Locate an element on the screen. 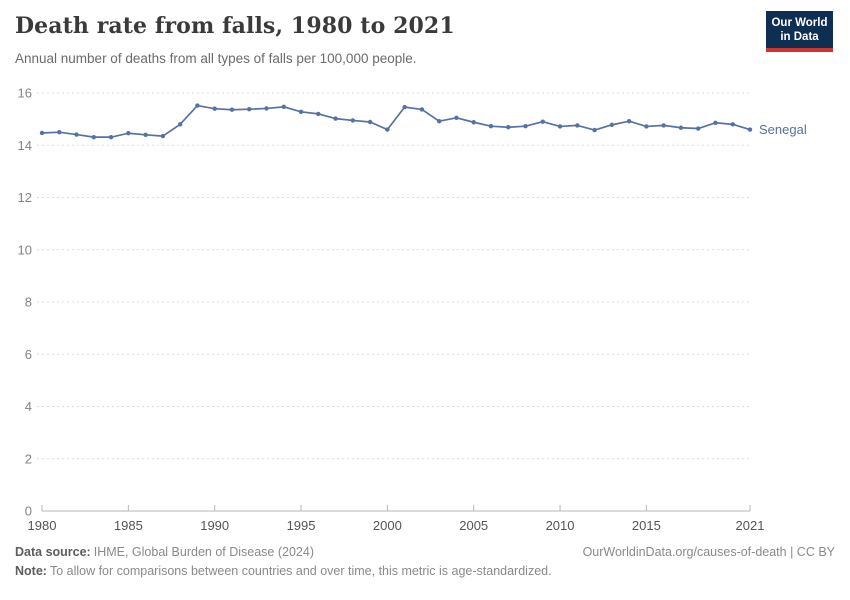  data-source-text: IHME, Global Burden of Disease (2024) is located at coordinates (203, 552).